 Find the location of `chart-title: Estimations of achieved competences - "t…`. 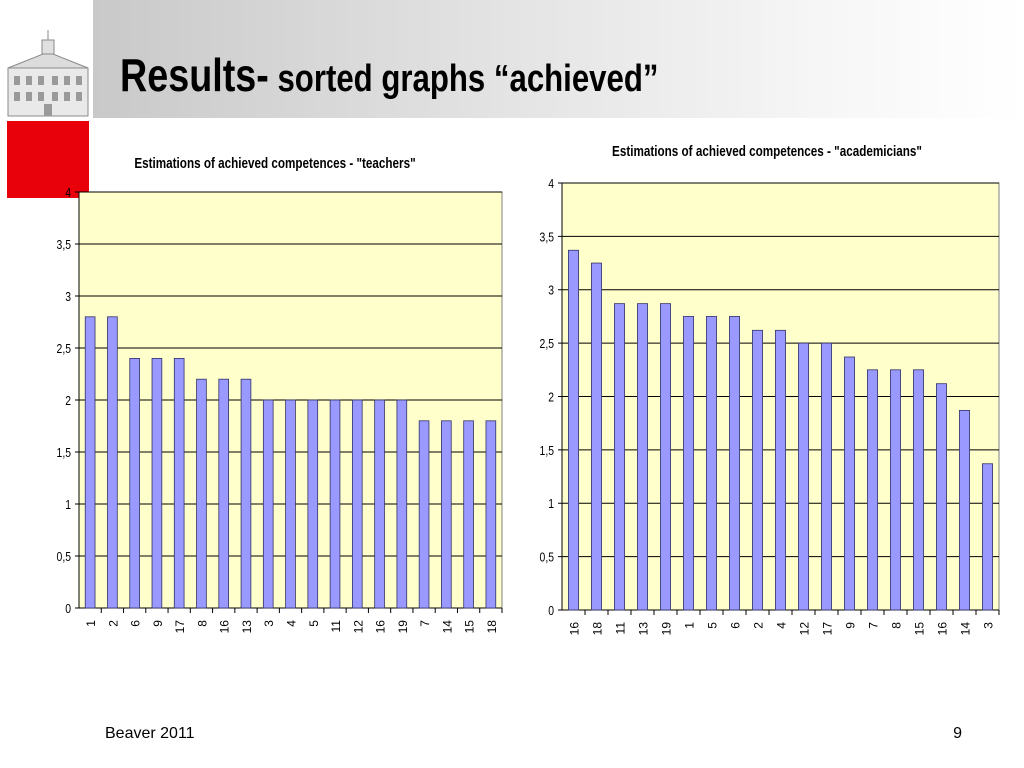

chart-title: Estimations of achieved competences - "t… is located at coordinates (274, 163).